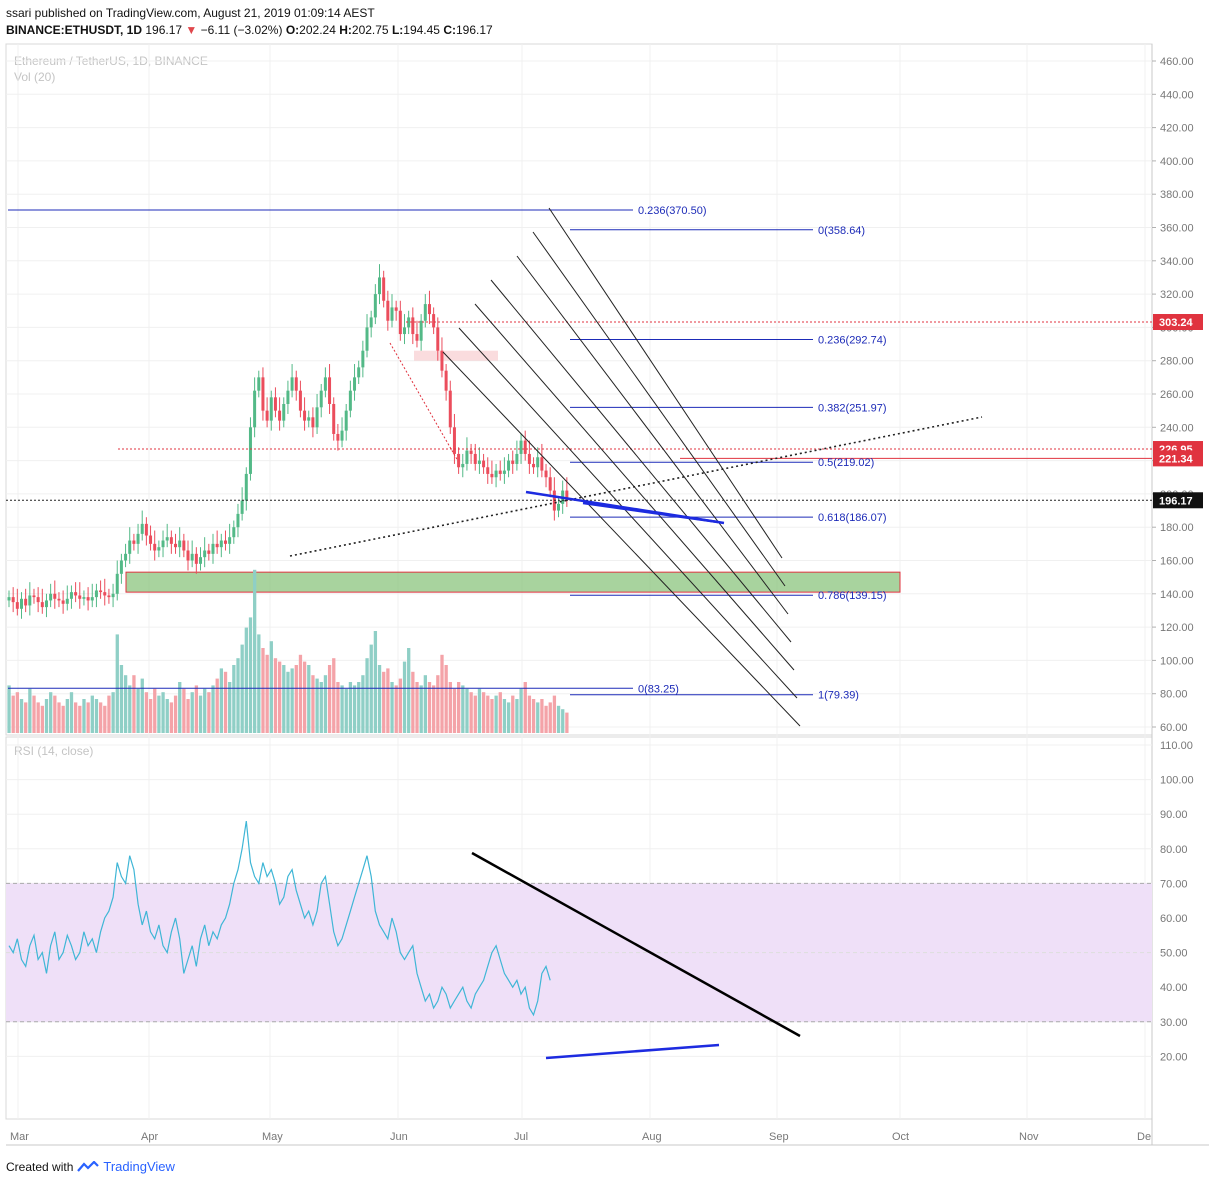 This screenshot has width=1209, height=1184. I want to click on rsi-line, so click(279, 919).